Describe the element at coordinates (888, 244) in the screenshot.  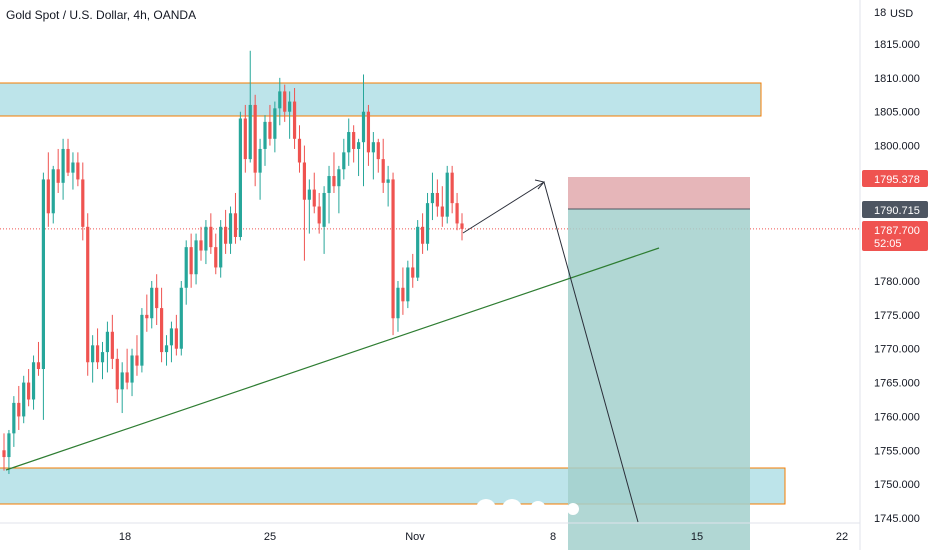
I see `countdown-text: 52:05` at that location.